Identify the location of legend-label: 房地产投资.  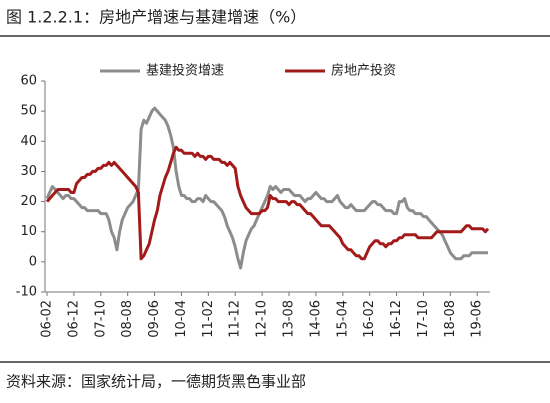
(363, 71).